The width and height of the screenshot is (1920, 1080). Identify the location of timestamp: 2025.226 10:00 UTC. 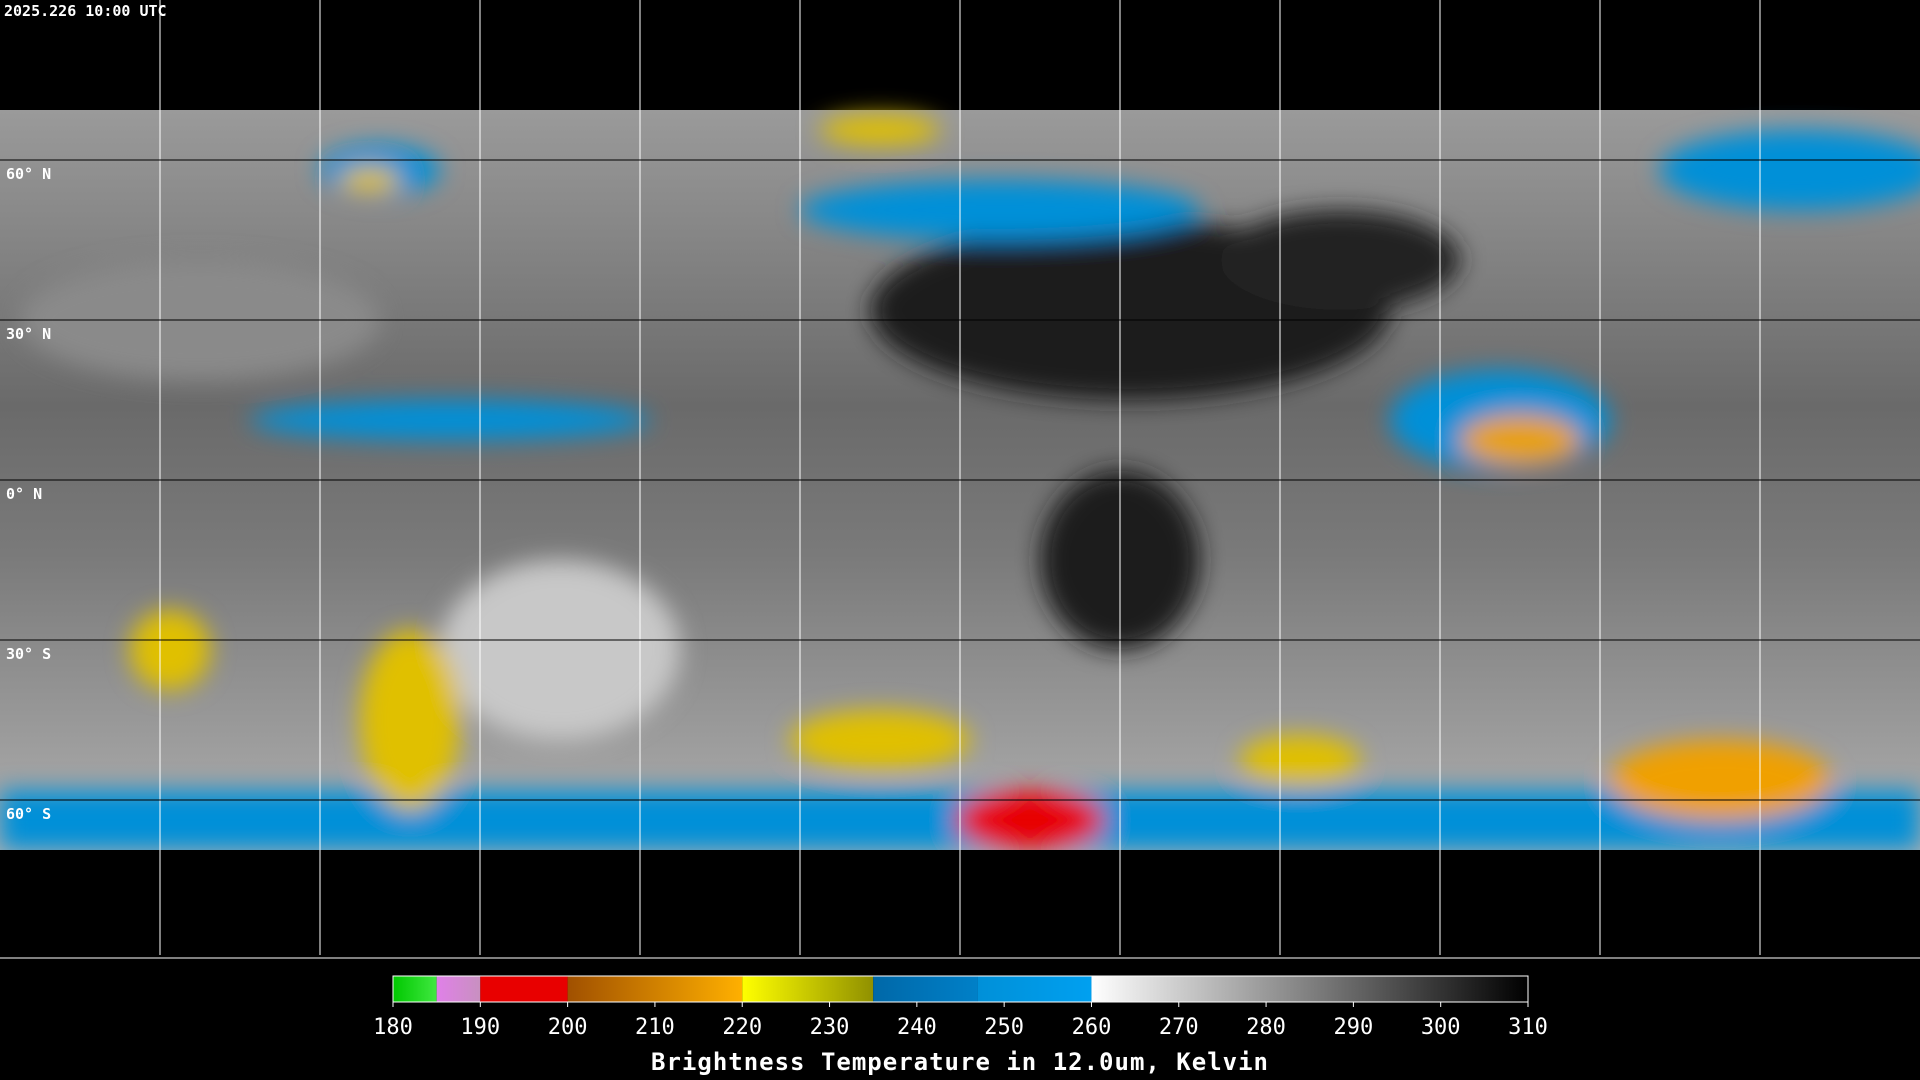
(85, 11).